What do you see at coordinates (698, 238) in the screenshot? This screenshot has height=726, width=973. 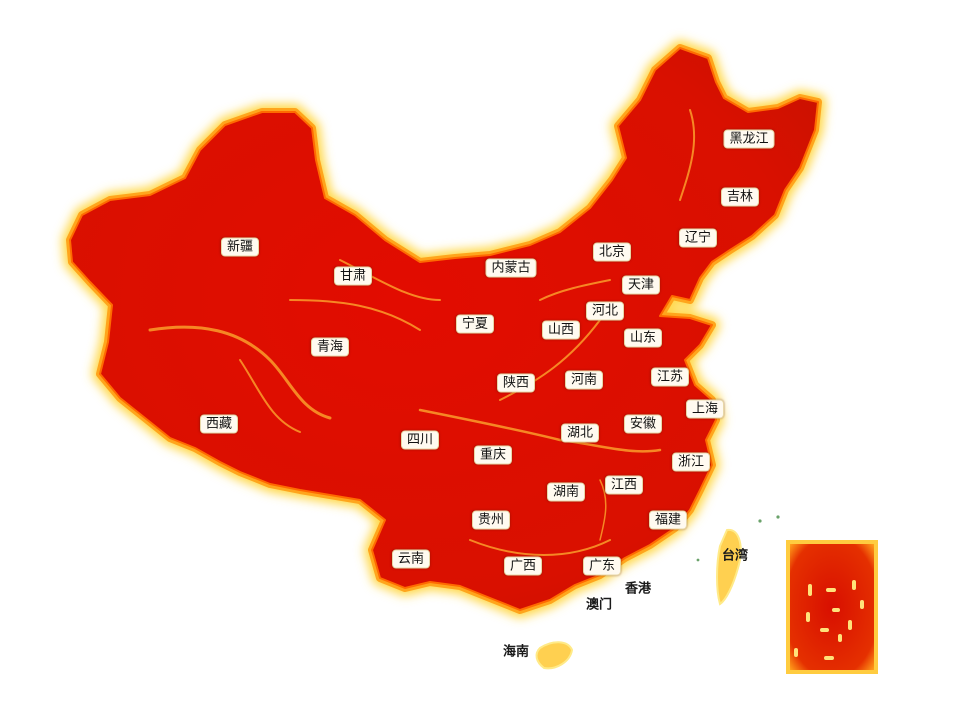 I see `label-liaoning: 辽宁` at bounding box center [698, 238].